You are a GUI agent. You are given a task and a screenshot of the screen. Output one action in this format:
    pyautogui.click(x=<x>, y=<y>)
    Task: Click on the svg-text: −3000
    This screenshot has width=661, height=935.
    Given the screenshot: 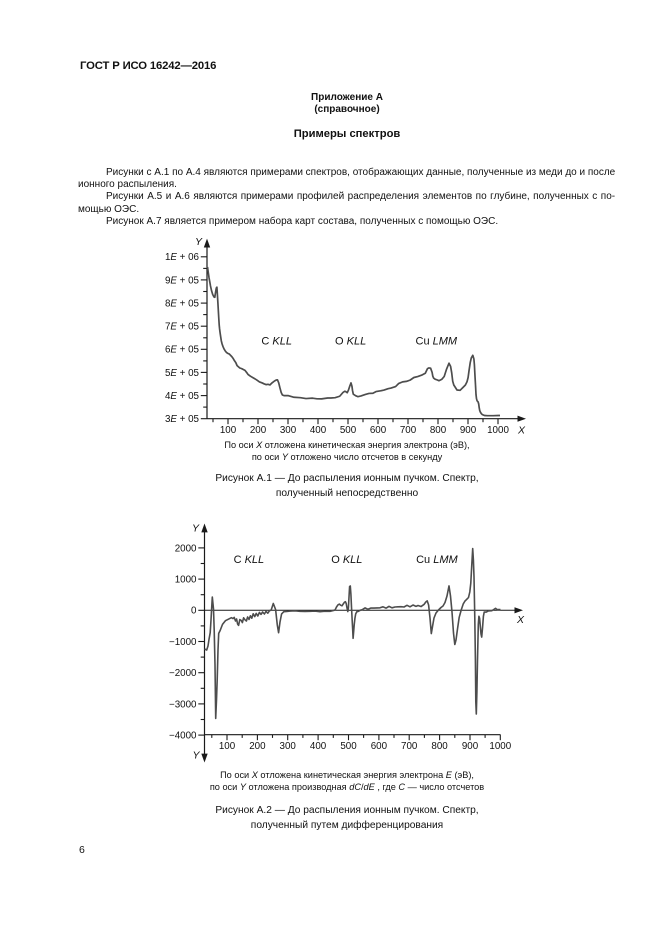 What is the action you would take?
    pyautogui.click(x=183, y=704)
    